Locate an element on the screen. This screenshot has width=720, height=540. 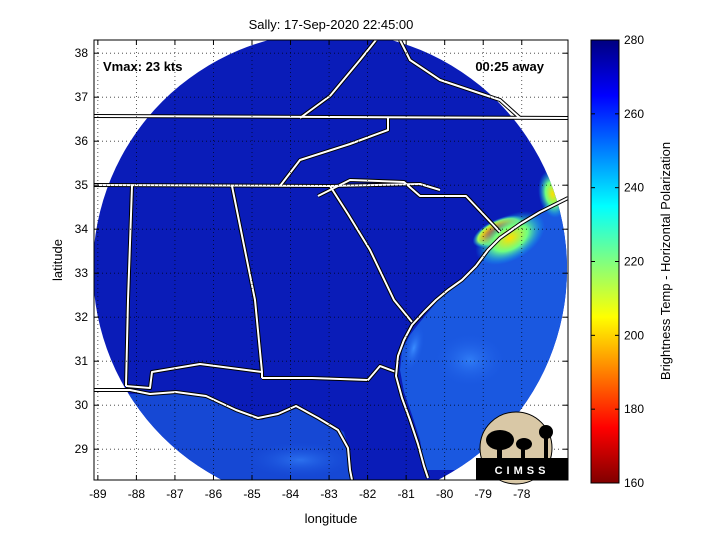
time-away-annotation: 00:25 away is located at coordinates (509, 66).